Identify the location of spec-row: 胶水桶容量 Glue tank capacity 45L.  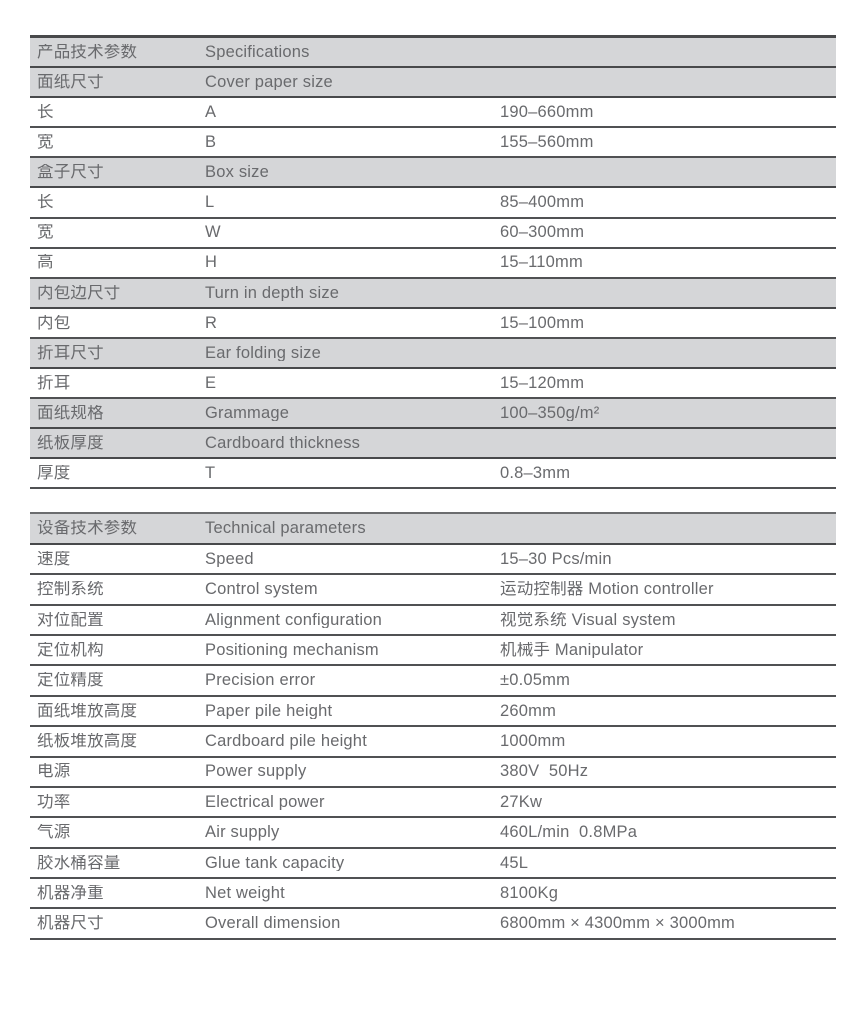
(433, 864).